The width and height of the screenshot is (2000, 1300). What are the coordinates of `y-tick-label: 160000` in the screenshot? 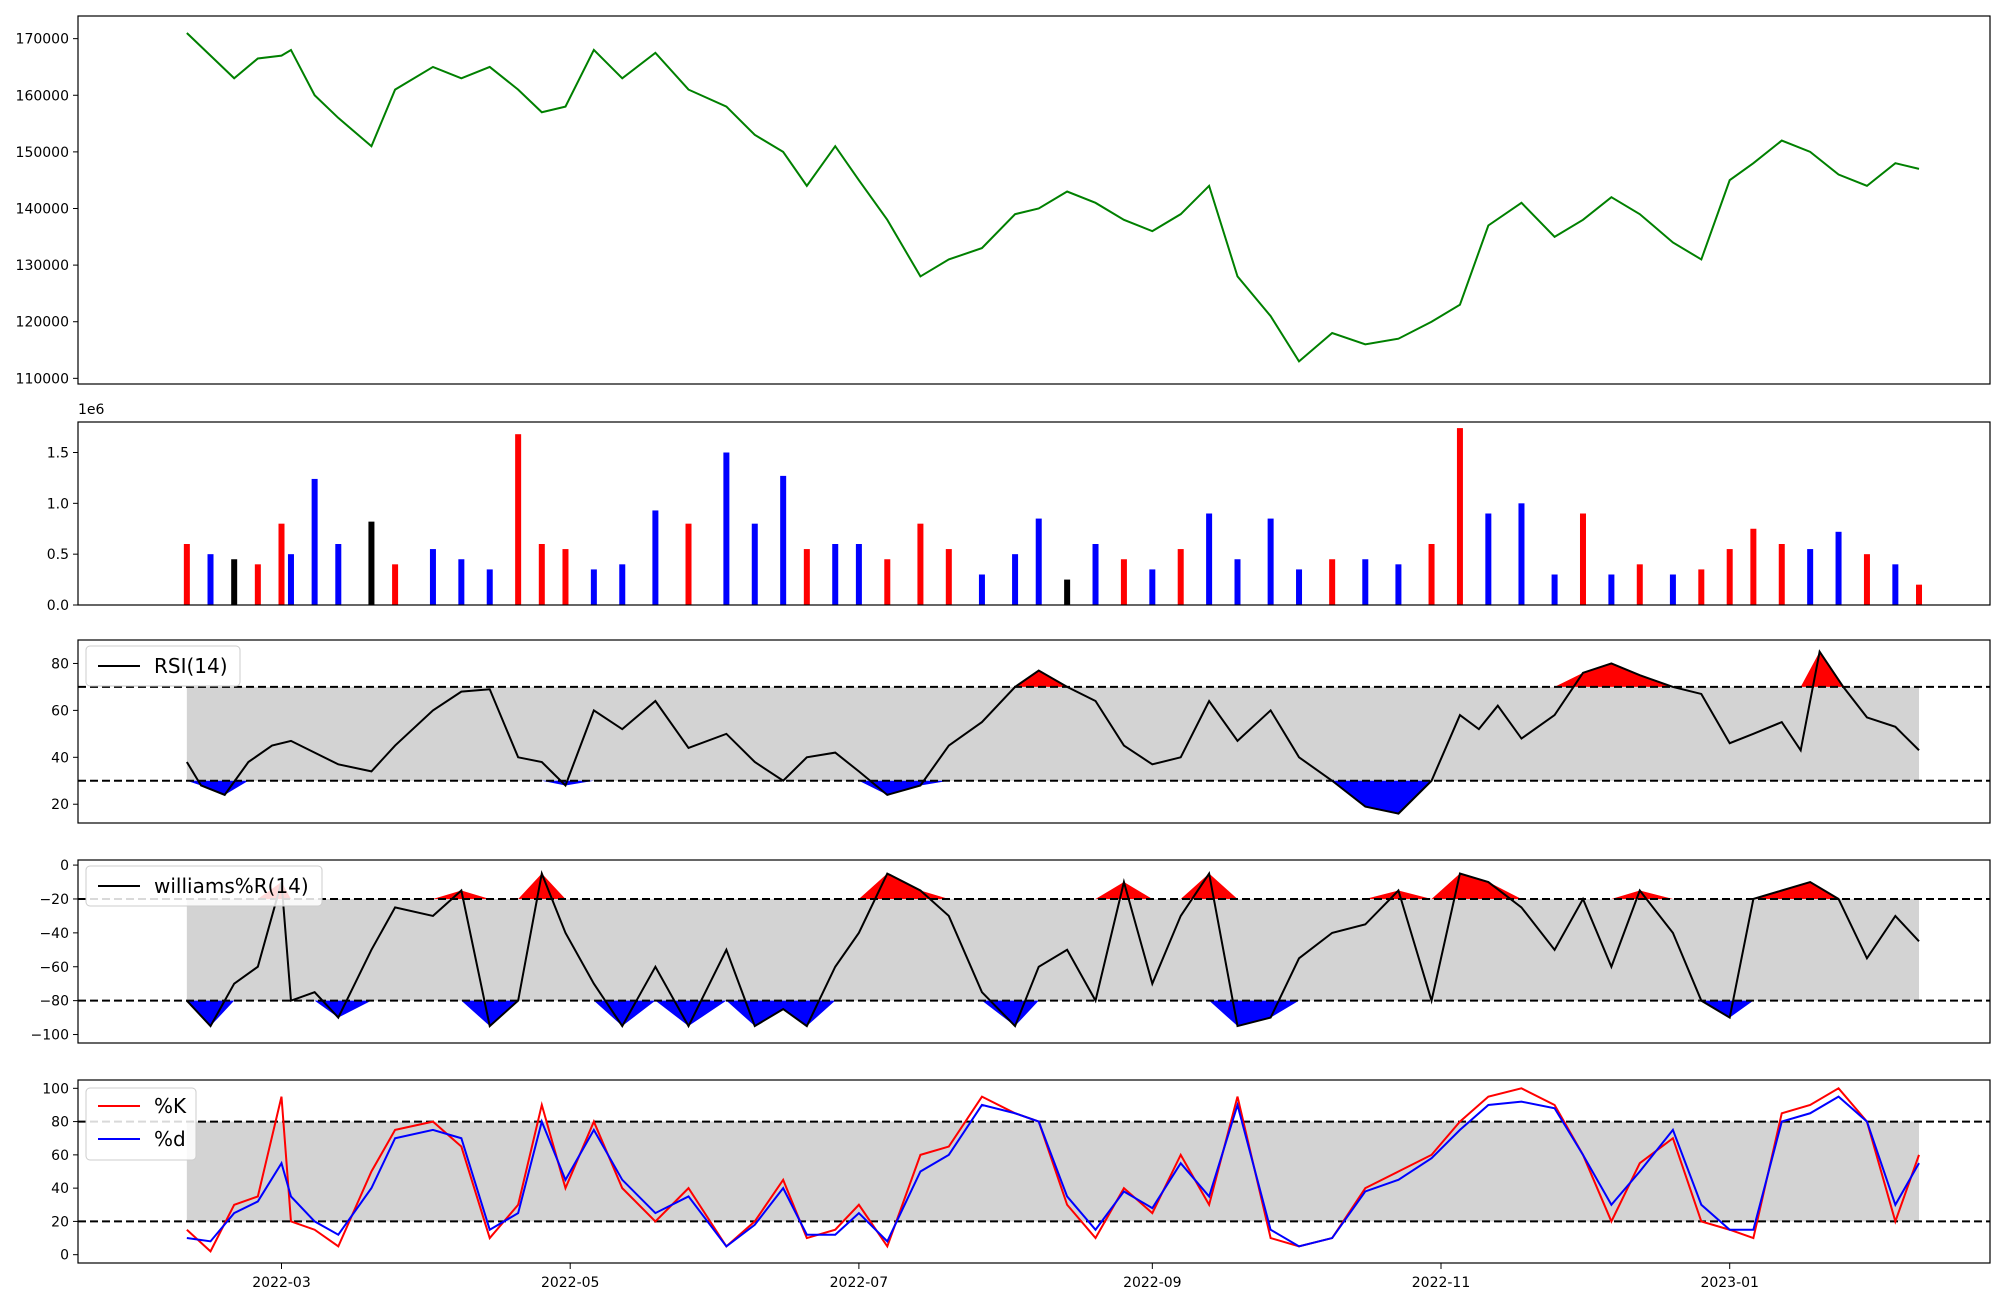 It's located at (42, 96).